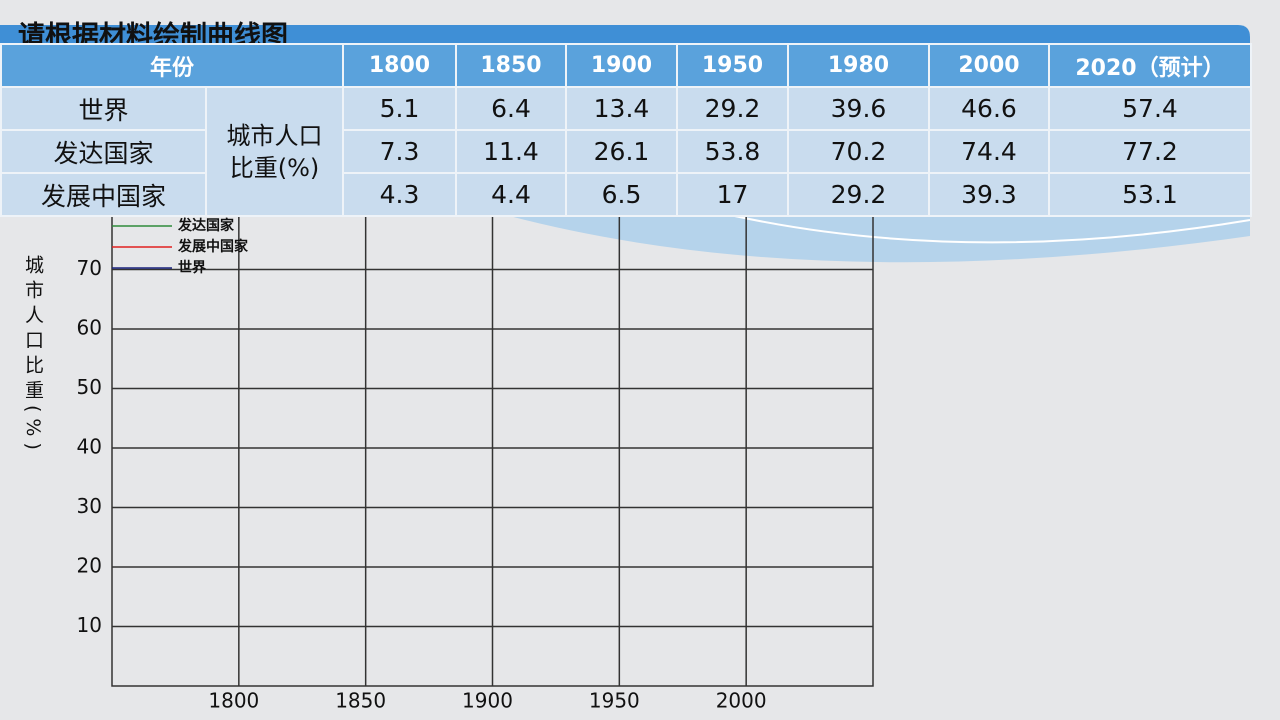 The height and width of the screenshot is (720, 1280). I want to click on table-row: 发展中国家 4.3 4.4 6.5 17 29.2 39.3 53.1, so click(626, 194).